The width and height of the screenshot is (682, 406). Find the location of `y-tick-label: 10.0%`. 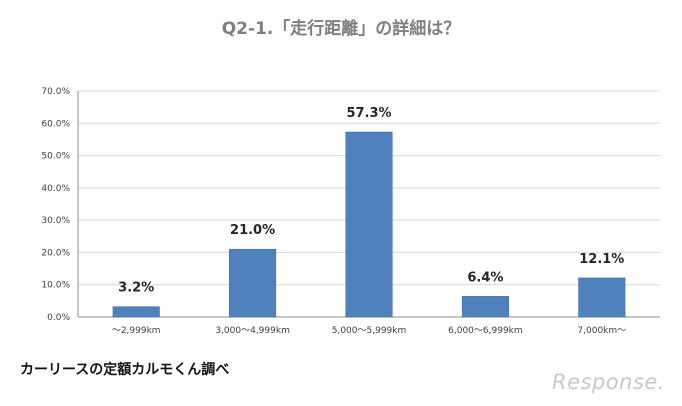

y-tick-label: 10.0% is located at coordinates (55, 286).